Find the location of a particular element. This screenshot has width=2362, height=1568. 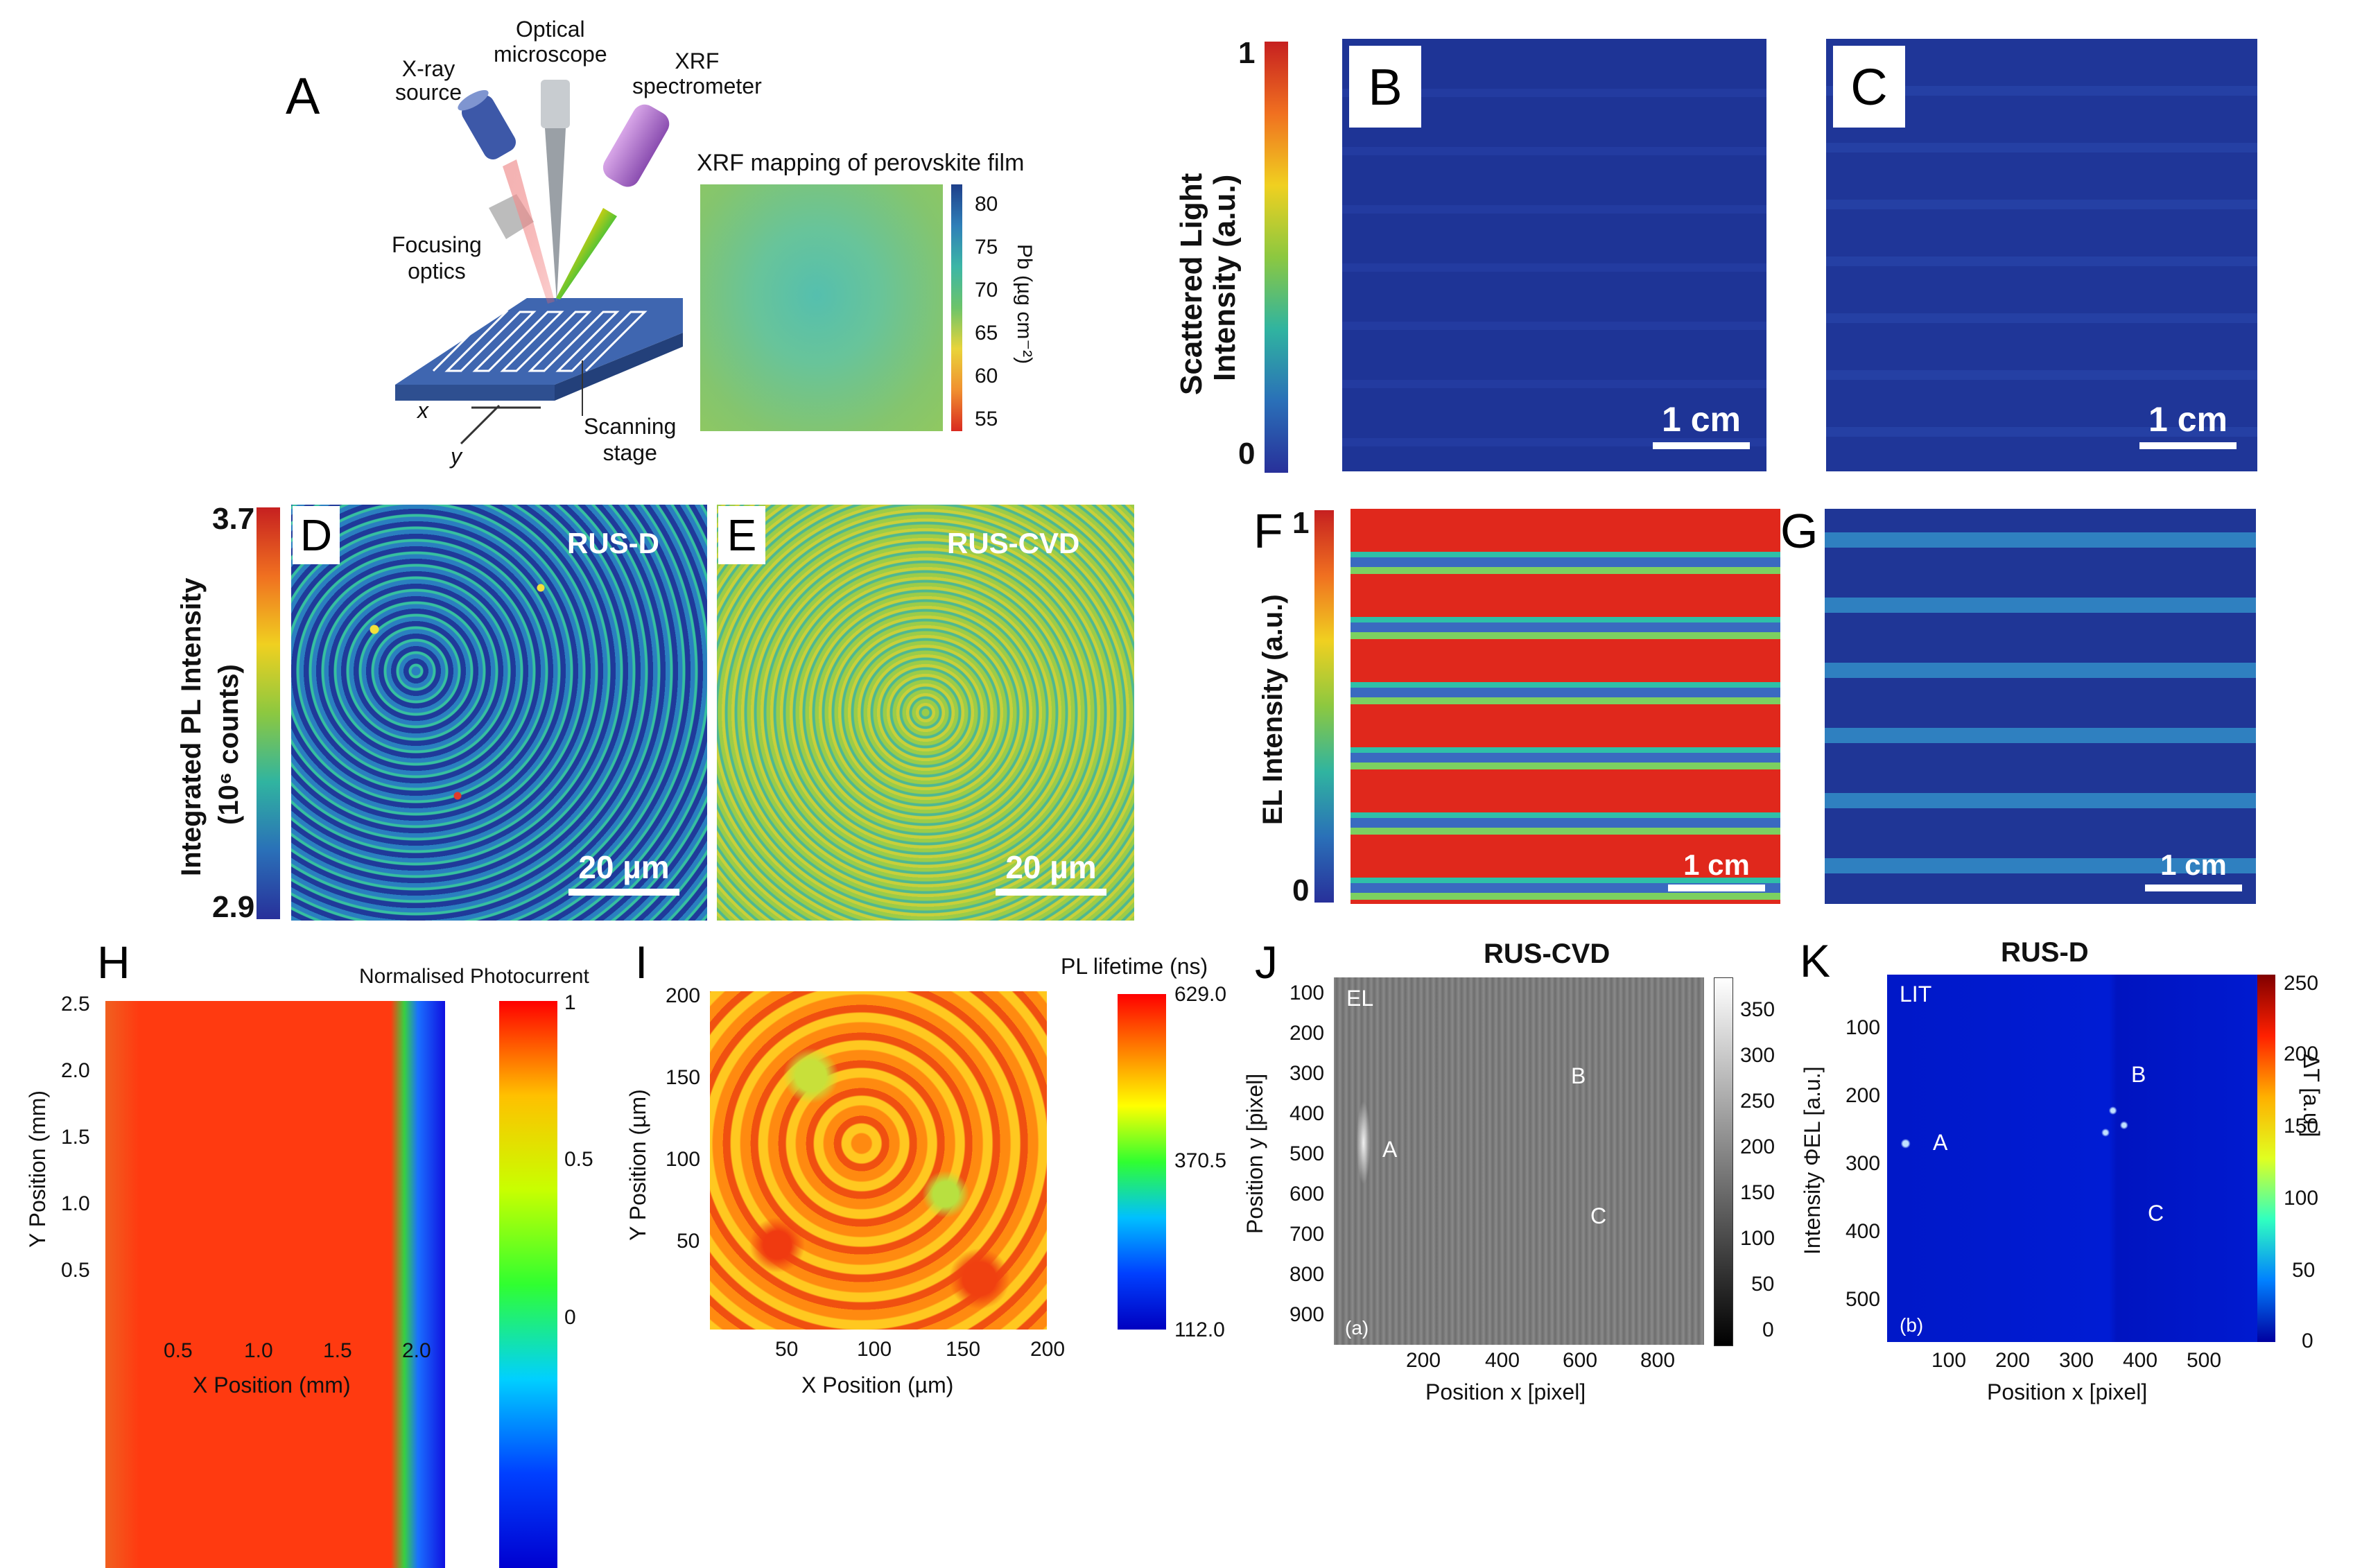

scalebar-d: 20 µm is located at coordinates (623, 872).